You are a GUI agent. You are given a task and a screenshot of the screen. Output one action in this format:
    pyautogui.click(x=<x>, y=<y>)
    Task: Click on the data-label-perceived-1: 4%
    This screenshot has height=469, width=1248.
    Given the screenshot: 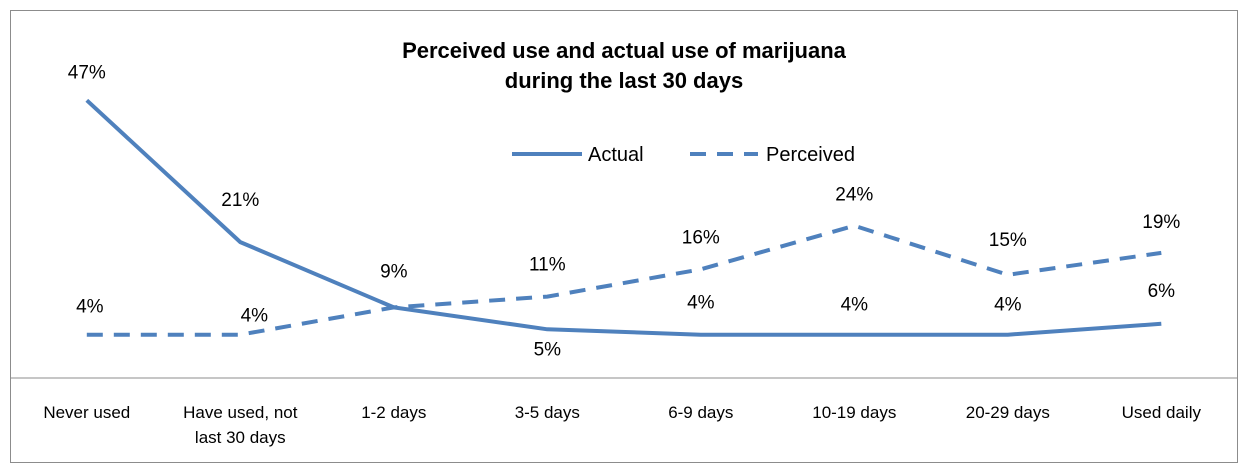 What is the action you would take?
    pyautogui.click(x=90, y=307)
    